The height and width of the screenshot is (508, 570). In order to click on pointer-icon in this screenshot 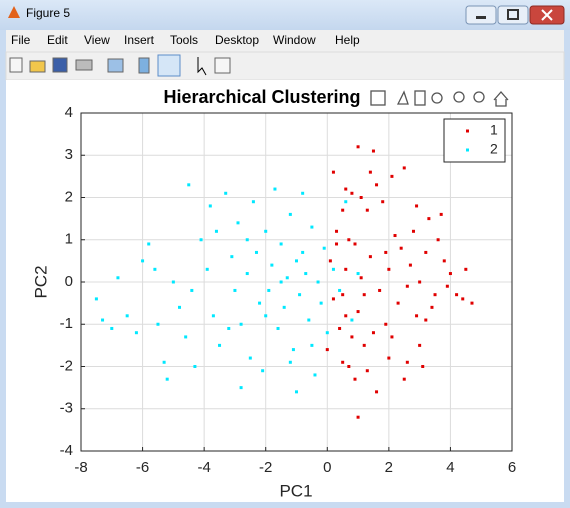, I will do `click(202, 66)`.